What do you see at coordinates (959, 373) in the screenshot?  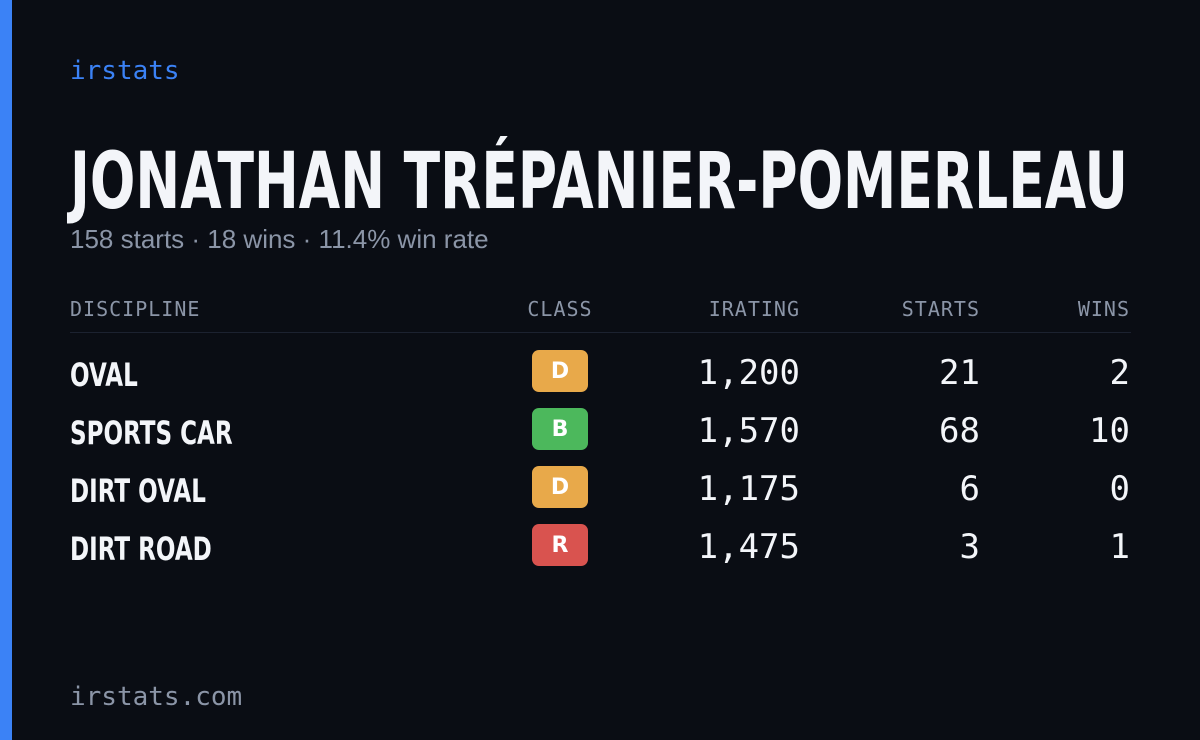 I see `starts: 21` at bounding box center [959, 373].